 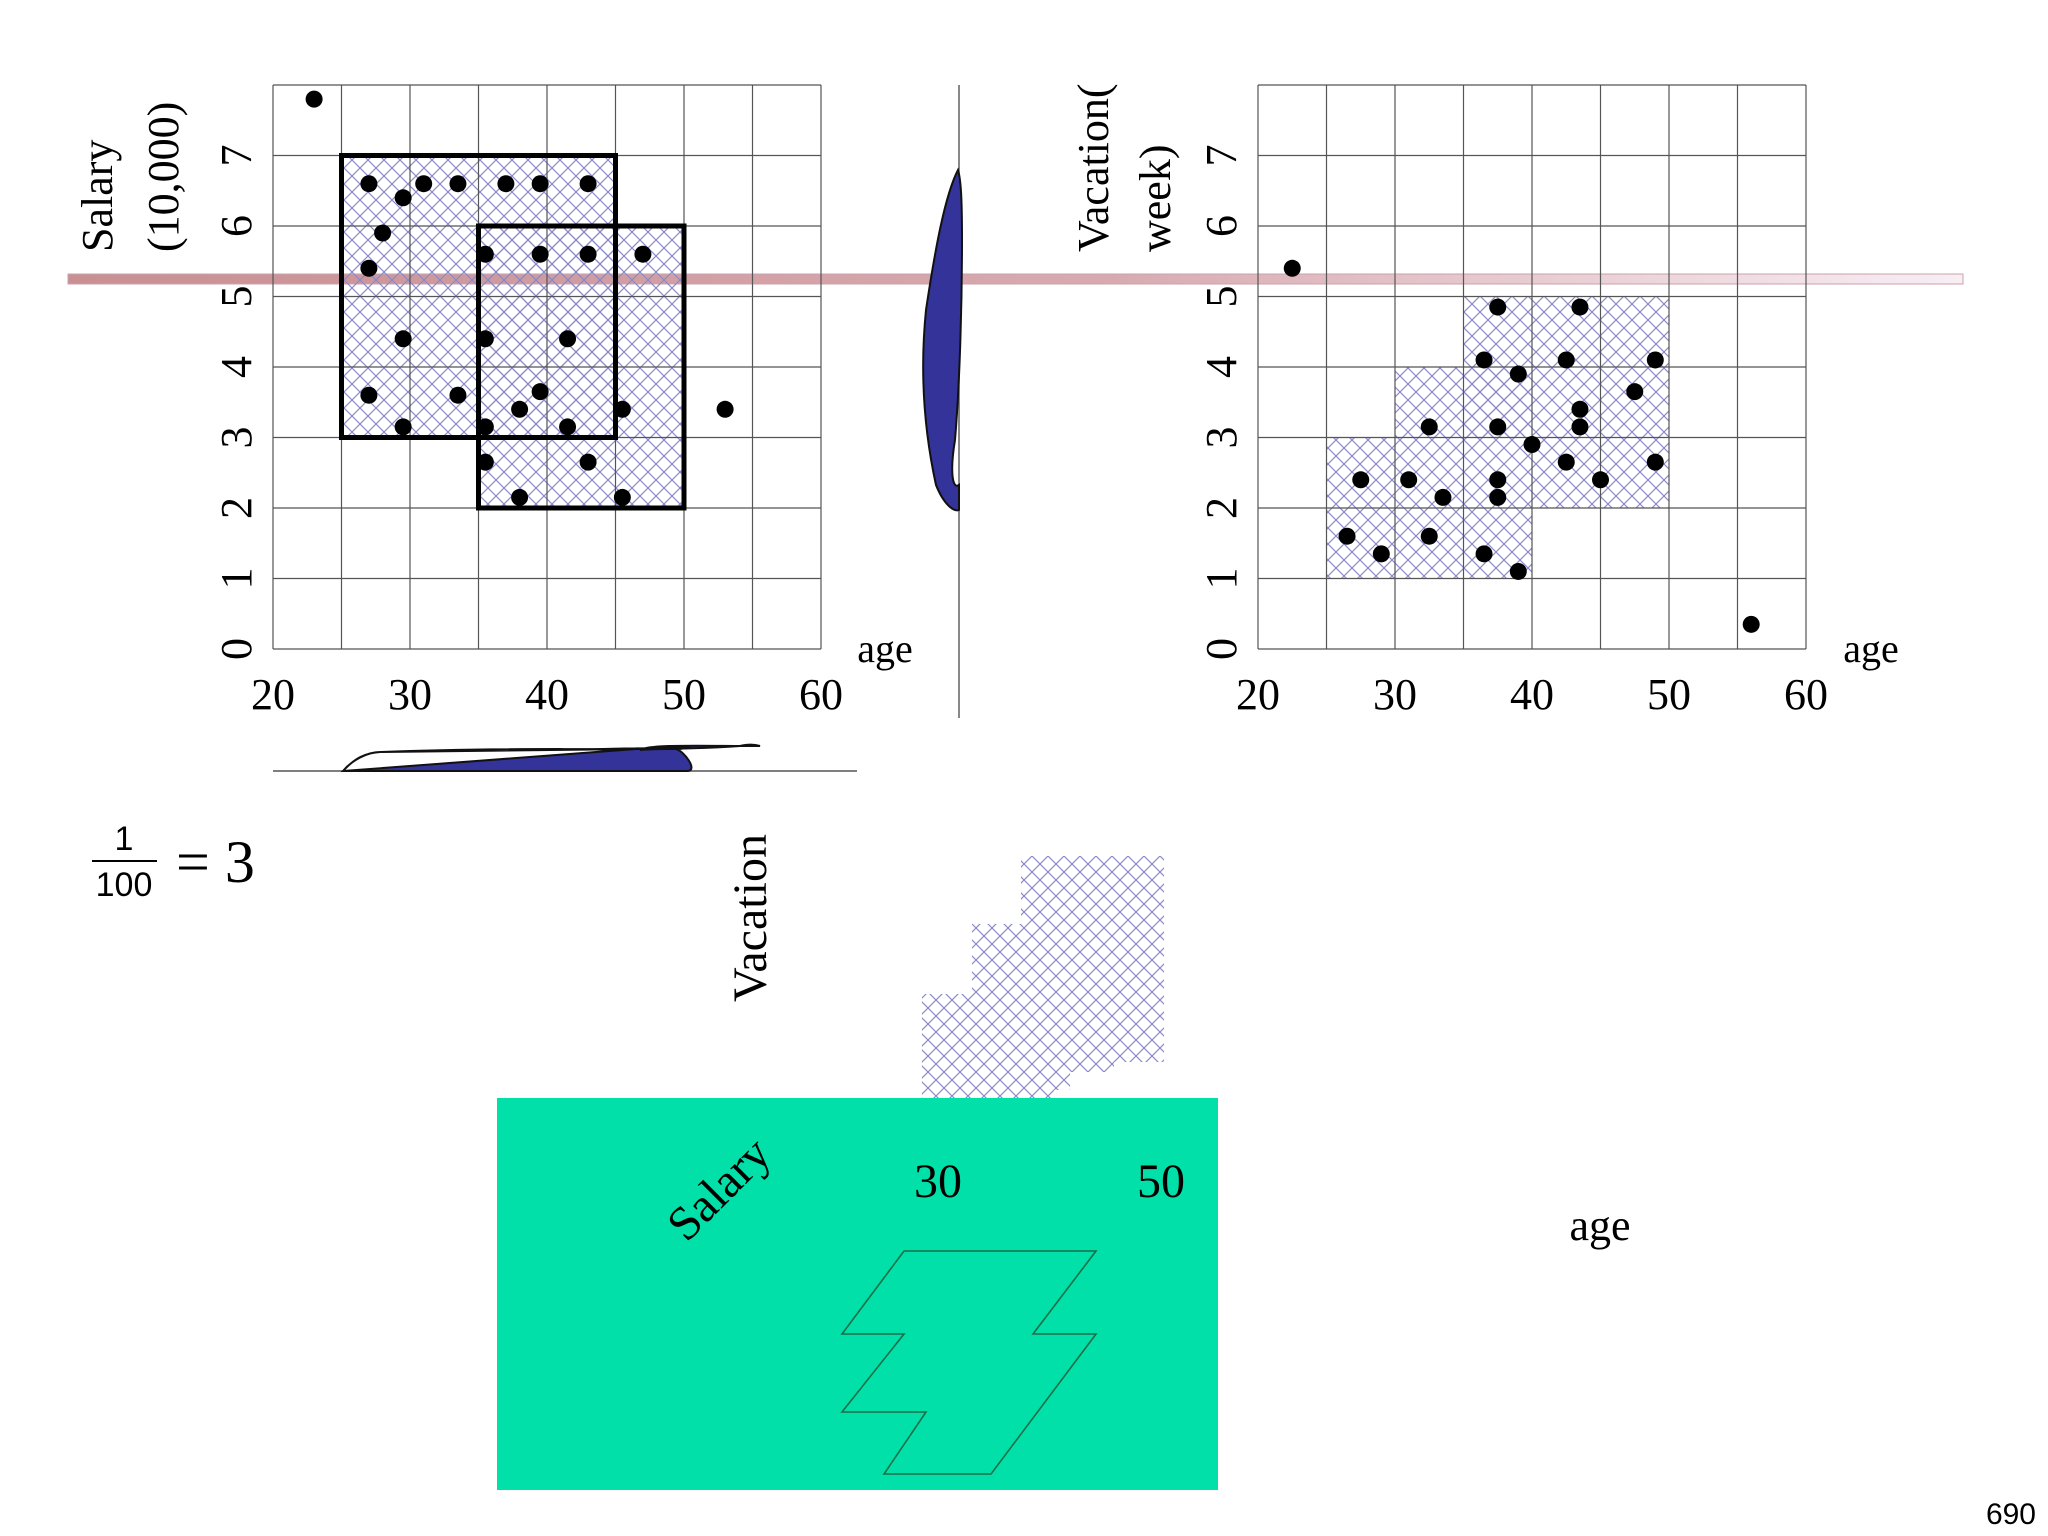 What do you see at coordinates (1043, 978) in the screenshot?
I see `vacation-dense-region` at bounding box center [1043, 978].